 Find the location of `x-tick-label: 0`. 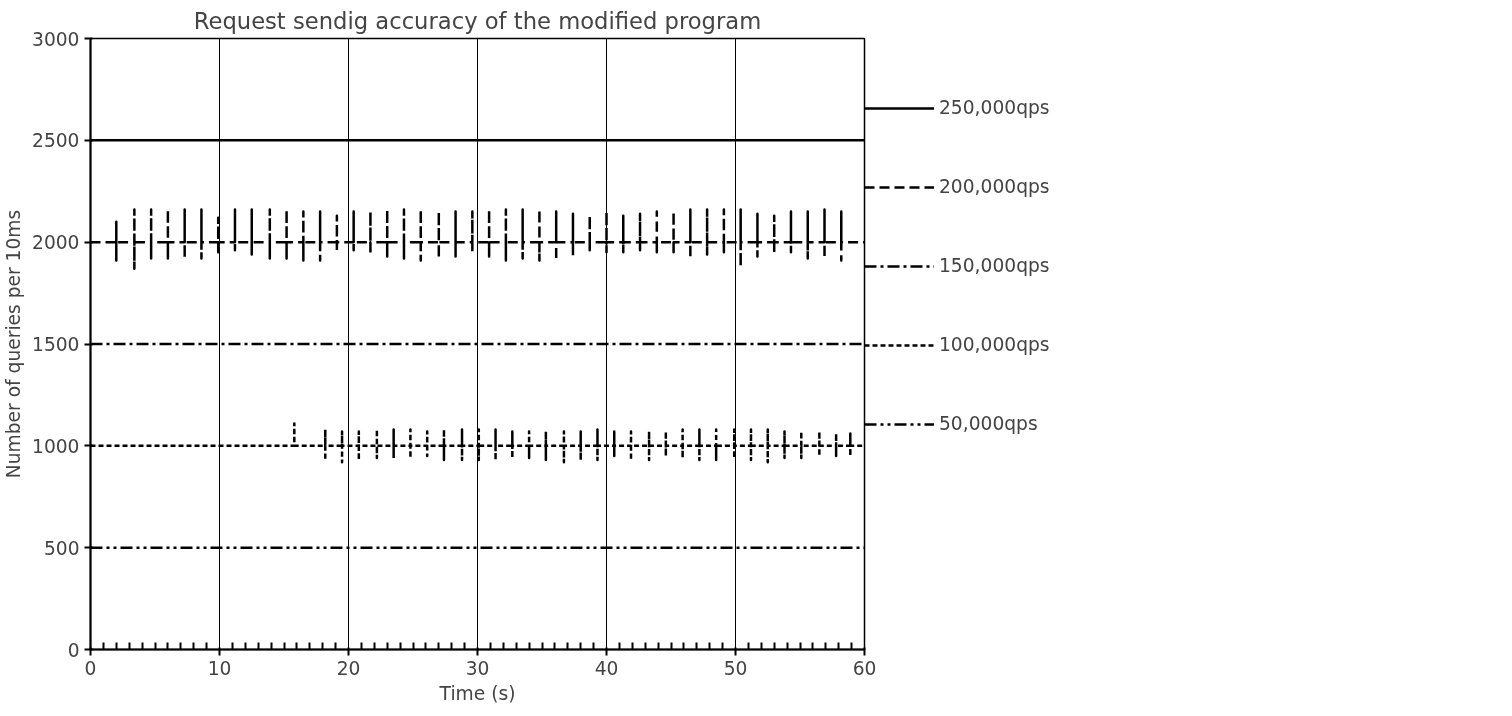

x-tick-label: 0 is located at coordinates (90, 668).